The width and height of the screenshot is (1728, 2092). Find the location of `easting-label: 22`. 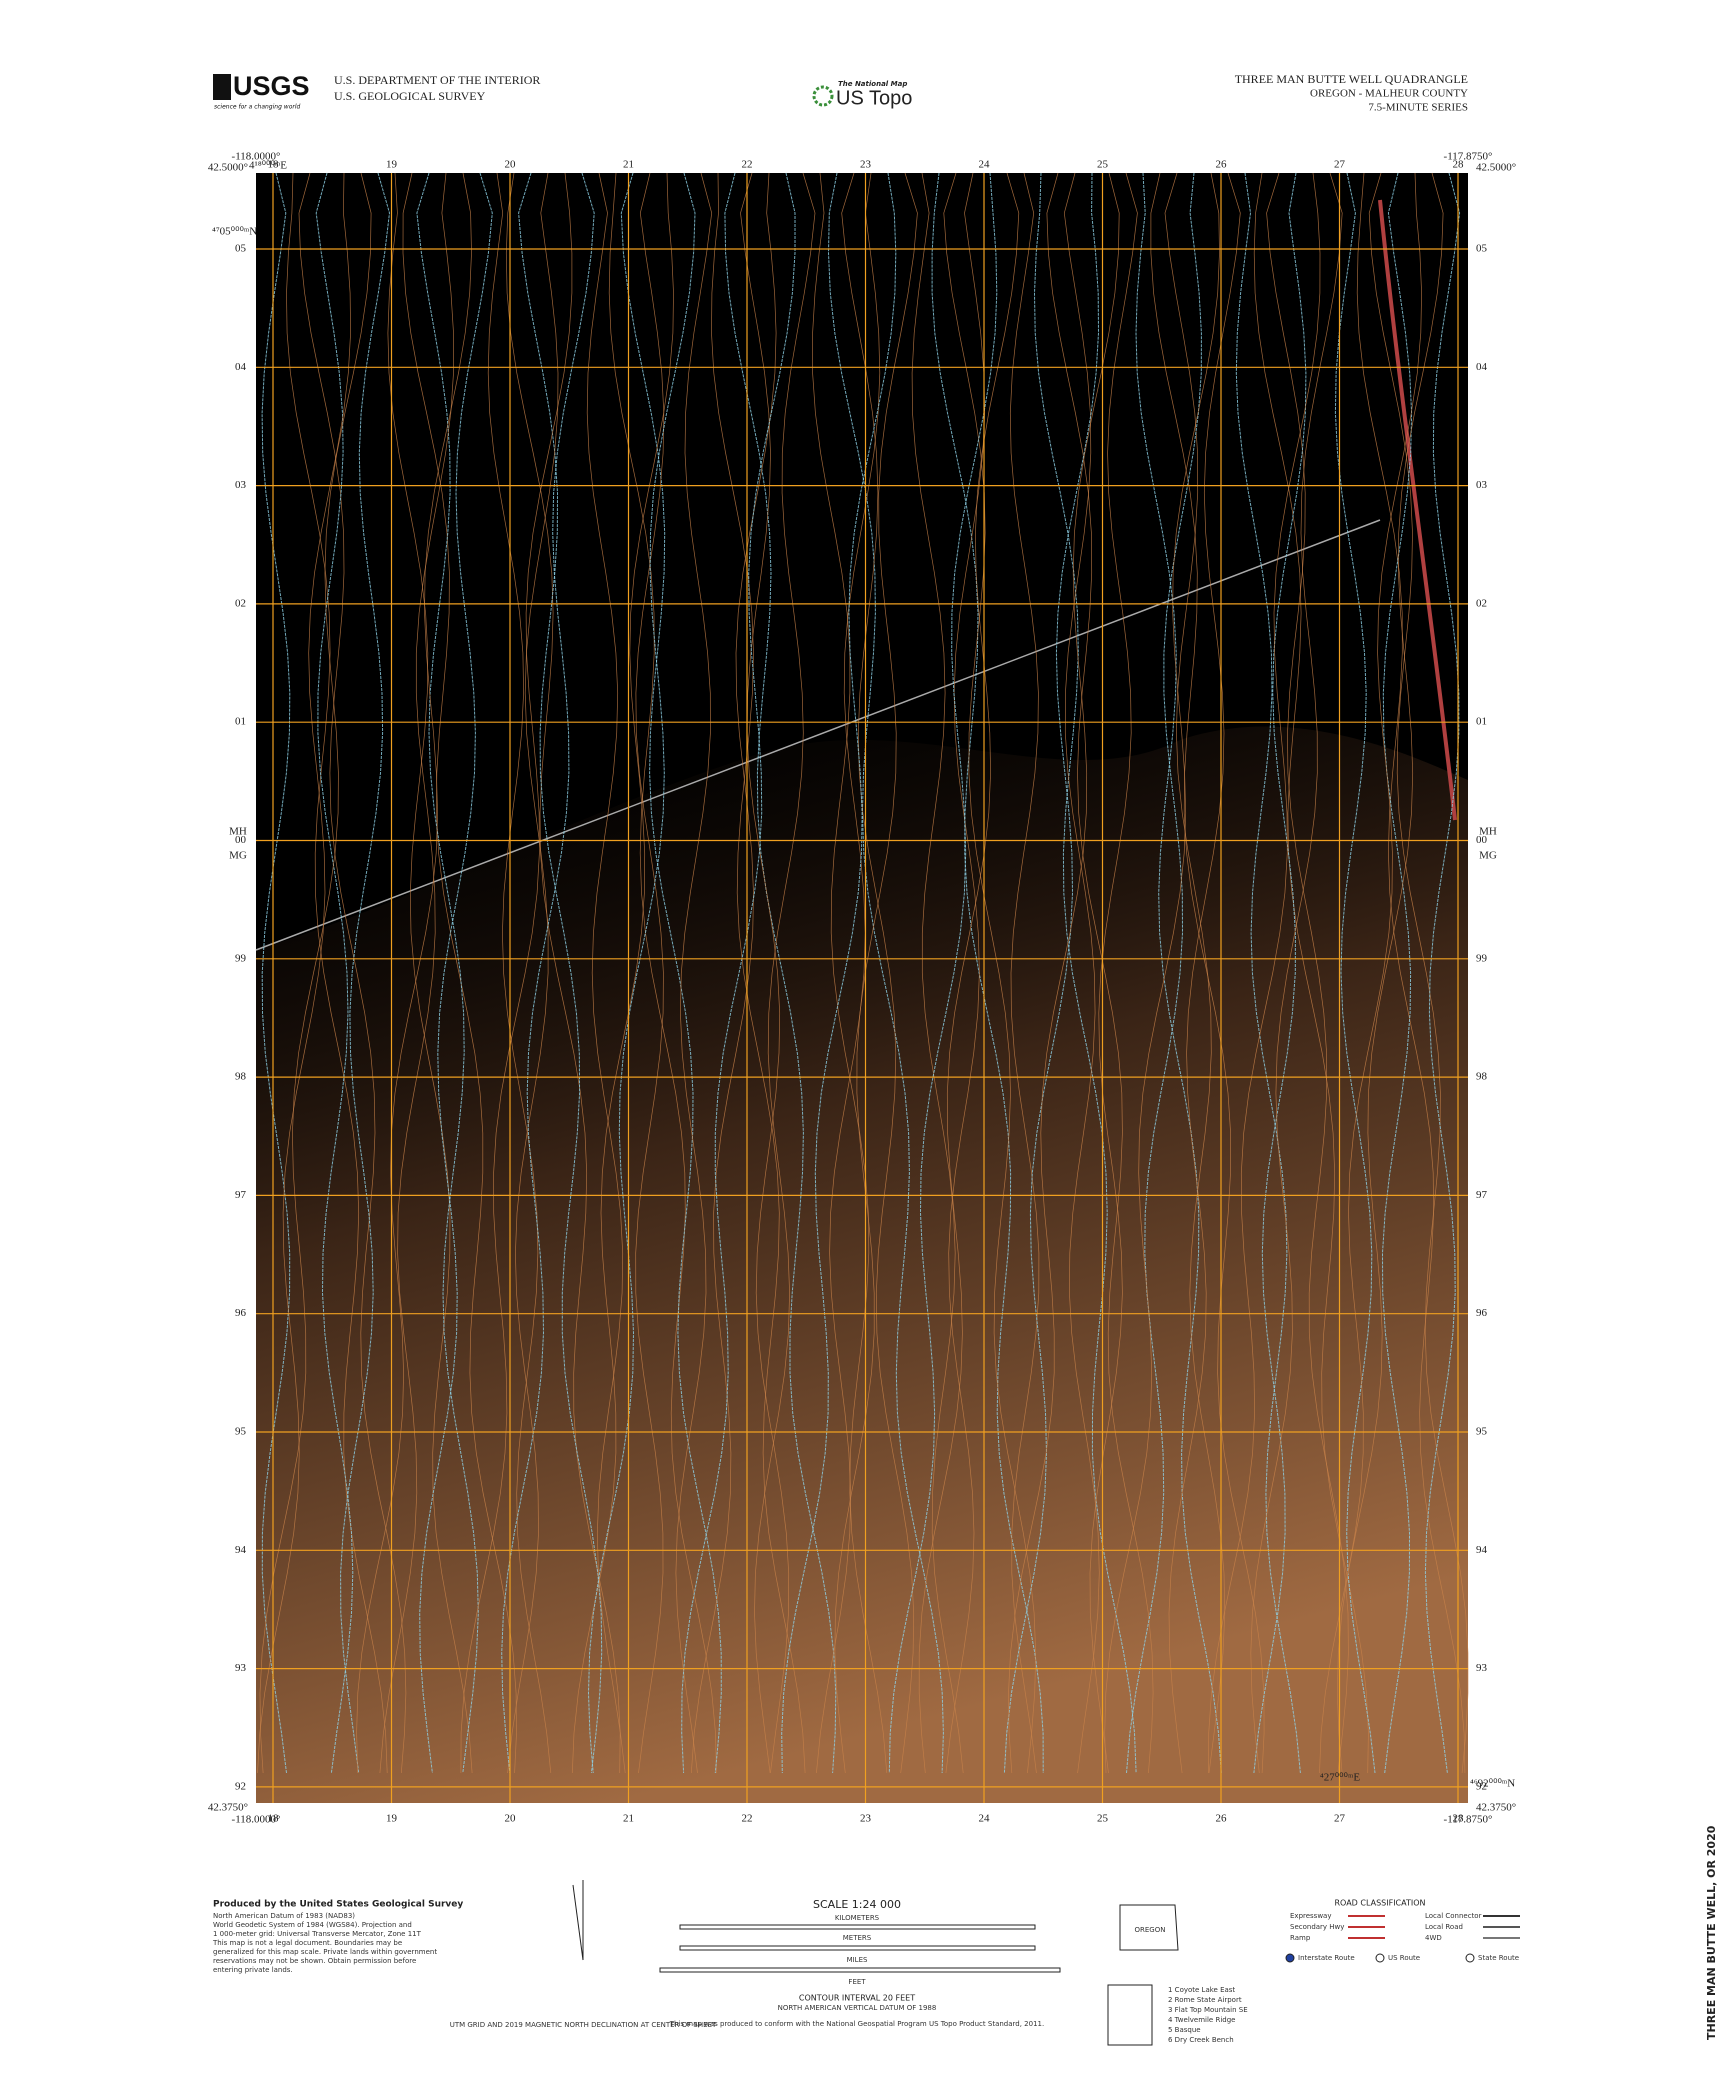

easting-label: 22 is located at coordinates (747, 1819).